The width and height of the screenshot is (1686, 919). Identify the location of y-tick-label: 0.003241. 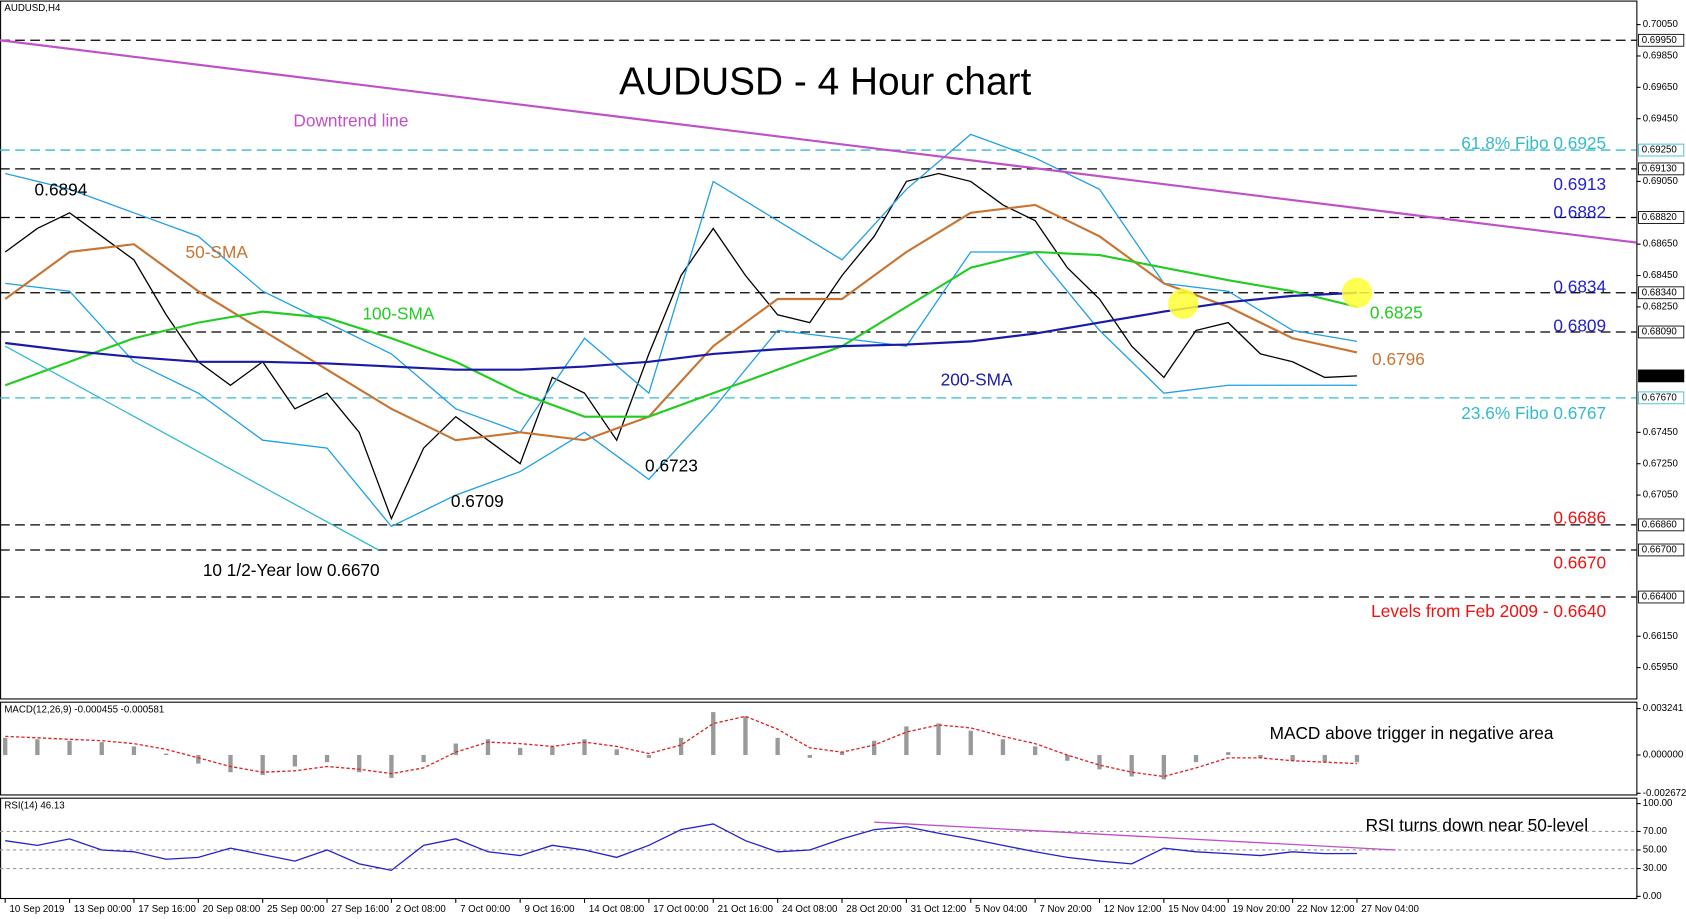
(1663, 708).